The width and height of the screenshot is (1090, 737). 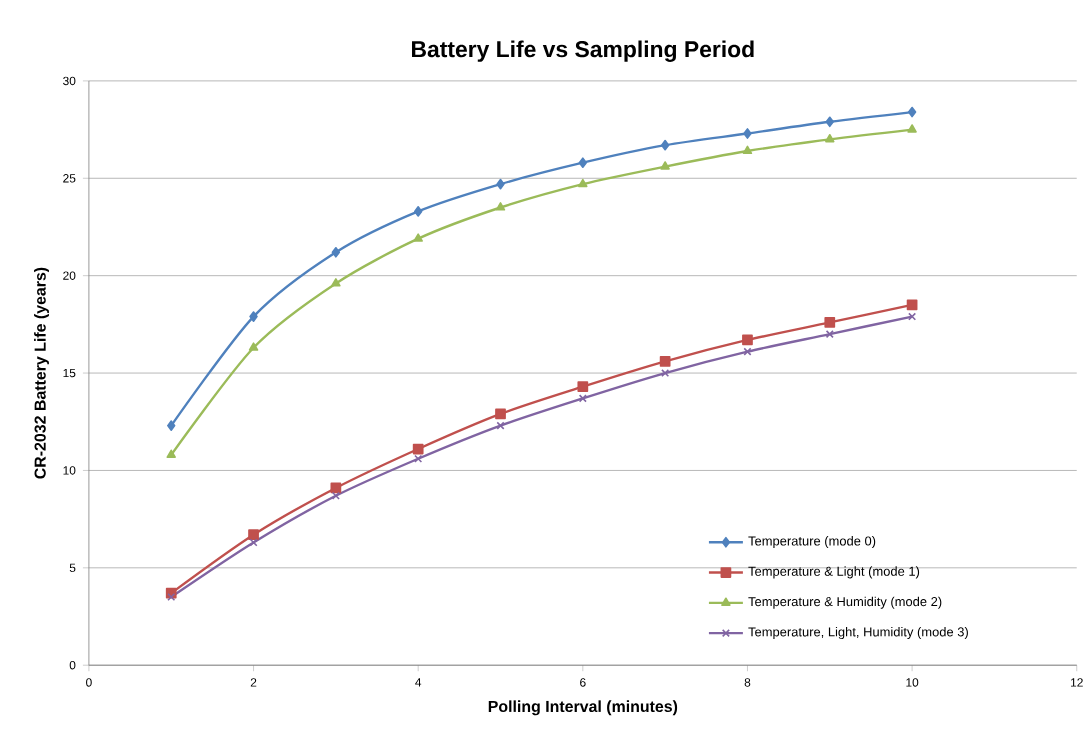 I want to click on y-tick-label: 5, so click(x=72, y=567).